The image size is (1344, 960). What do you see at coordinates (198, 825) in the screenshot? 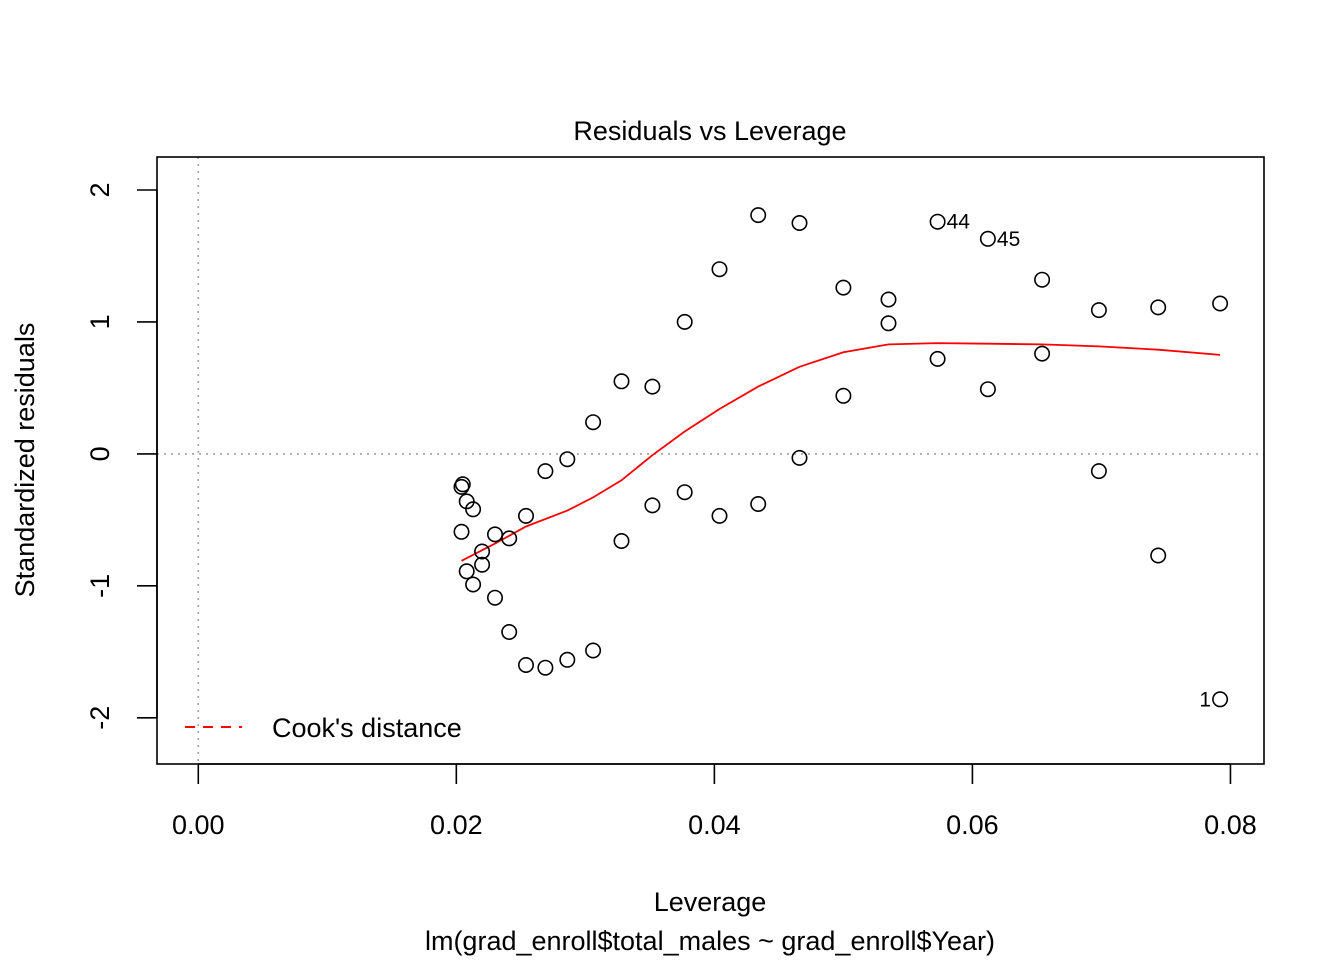
I see `x-tick-label: 0.00` at bounding box center [198, 825].